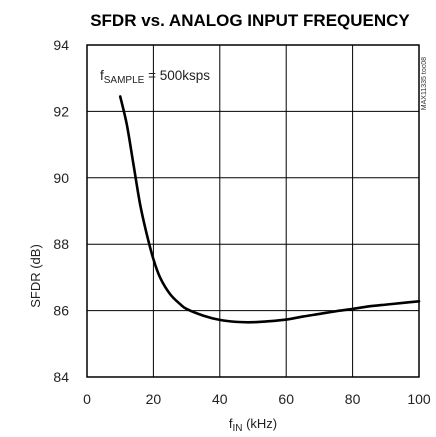 This screenshot has width=436, height=437. Describe the element at coordinates (154, 399) in the screenshot. I see `x-tick-label: 20` at that location.